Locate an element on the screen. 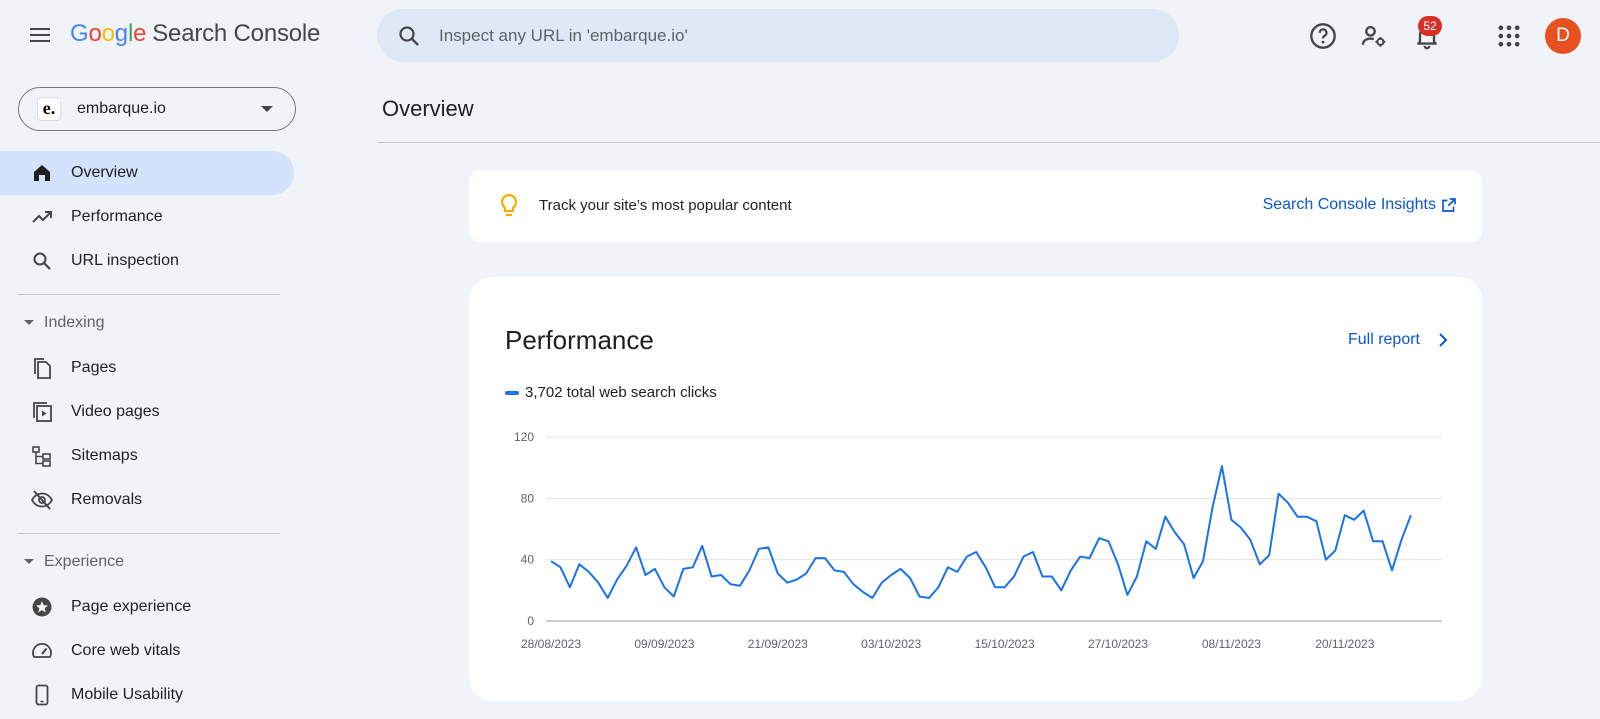 This screenshot has width=1600, height=719. open-in-new-icon is located at coordinates (1449, 205).